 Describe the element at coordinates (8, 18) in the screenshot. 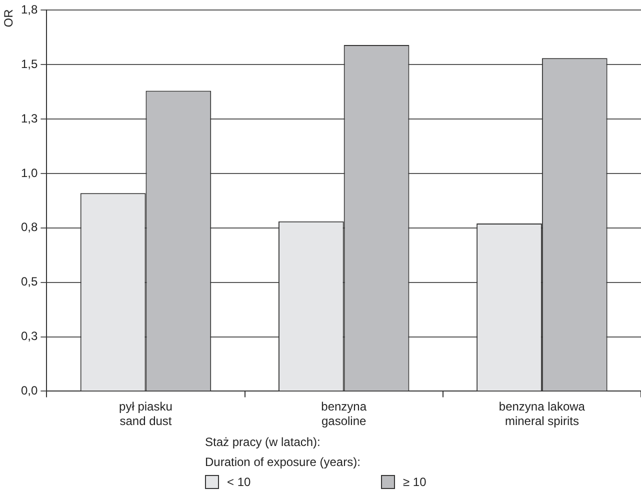

I see `y-axis-title: OR` at that location.